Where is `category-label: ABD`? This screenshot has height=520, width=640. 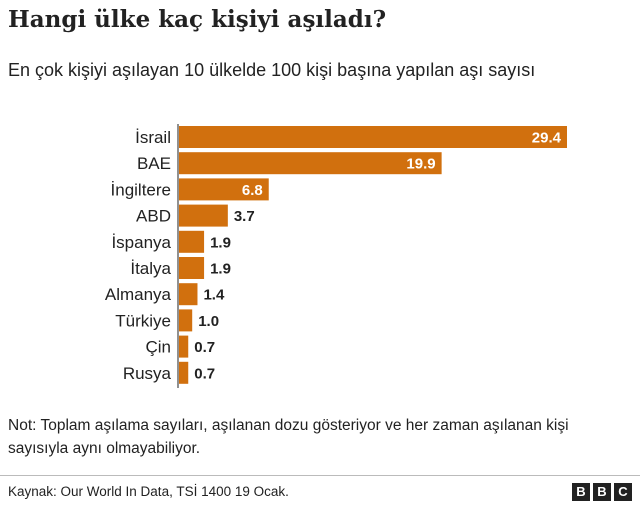
category-label: ABD is located at coordinates (153, 216).